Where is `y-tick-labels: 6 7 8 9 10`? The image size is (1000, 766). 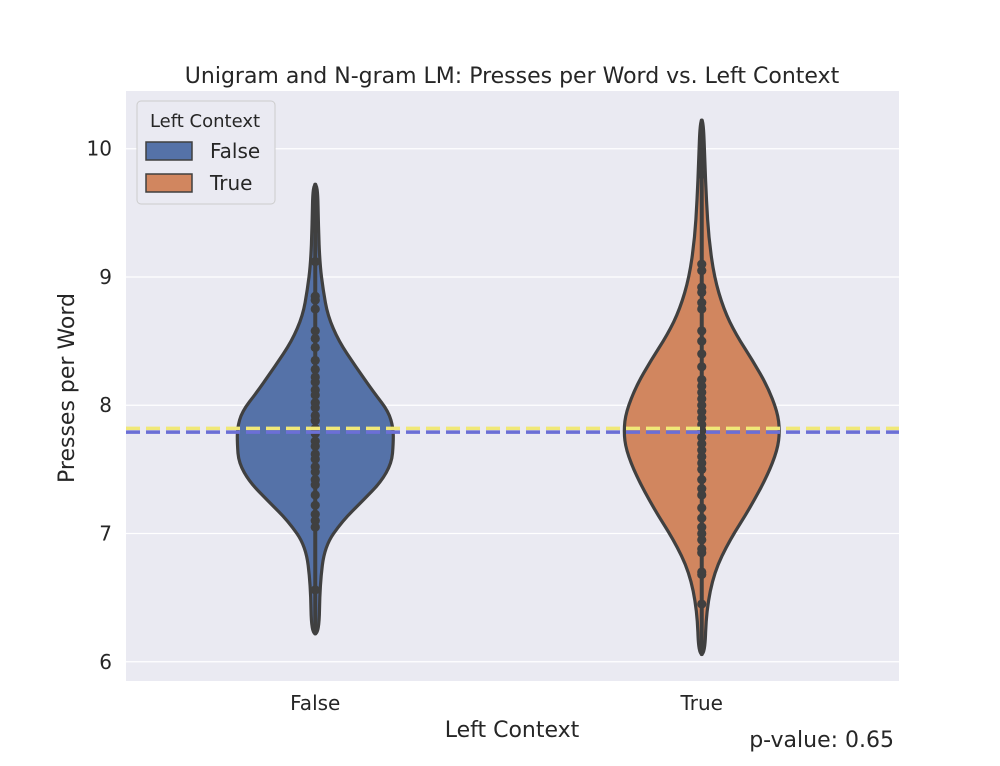
y-tick-labels: 6 7 8 9 10 is located at coordinates (99, 405).